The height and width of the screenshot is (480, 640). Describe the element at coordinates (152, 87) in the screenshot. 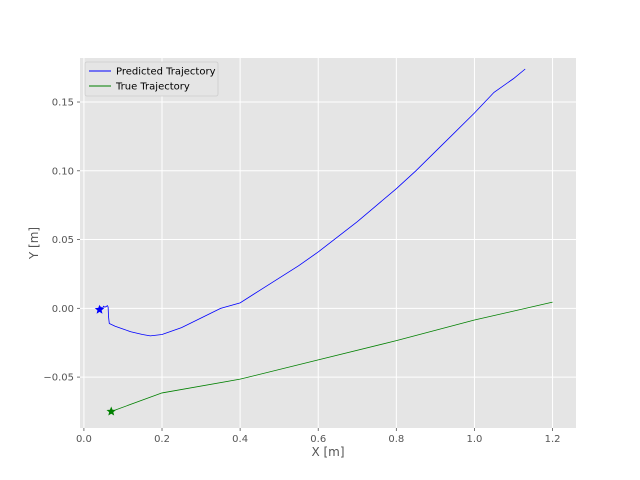

I see `legend-label-true: True Trajectory` at that location.